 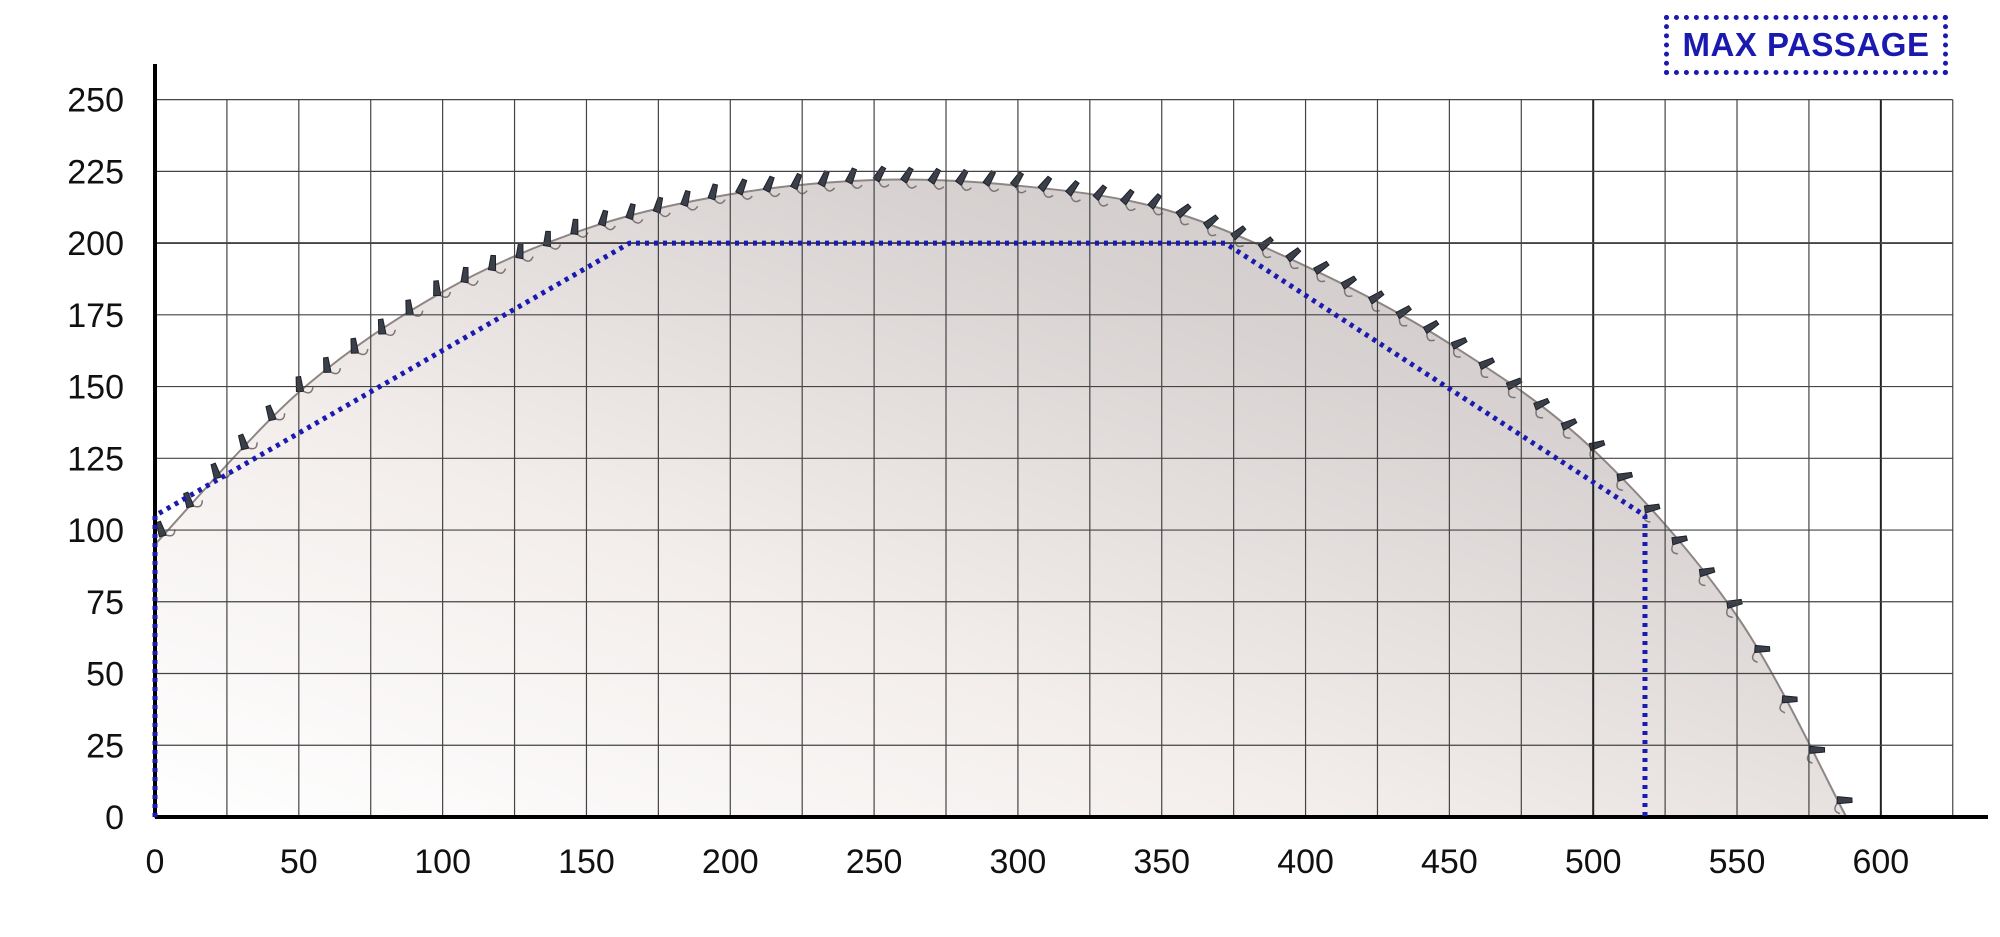 I want to click on y-tick-label: 250, so click(x=95, y=101).